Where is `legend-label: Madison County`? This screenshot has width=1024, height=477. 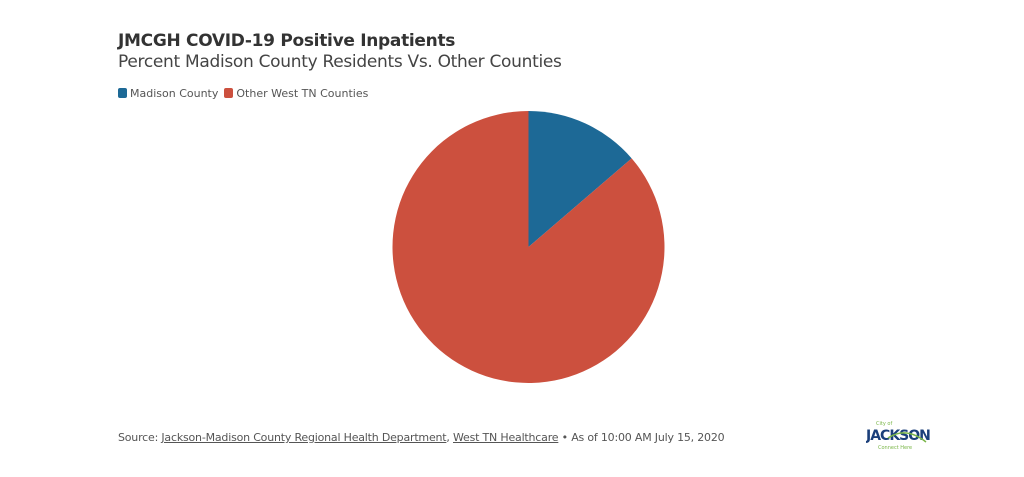
legend-label: Madison County is located at coordinates (174, 93).